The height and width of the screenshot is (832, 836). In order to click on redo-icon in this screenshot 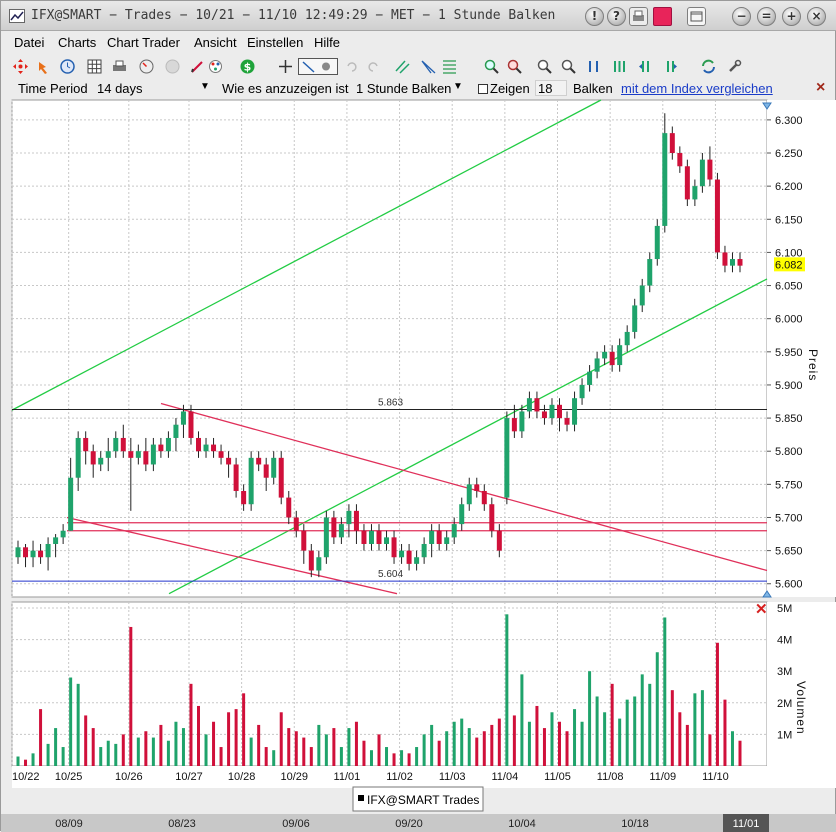, I will do `click(373, 66)`.